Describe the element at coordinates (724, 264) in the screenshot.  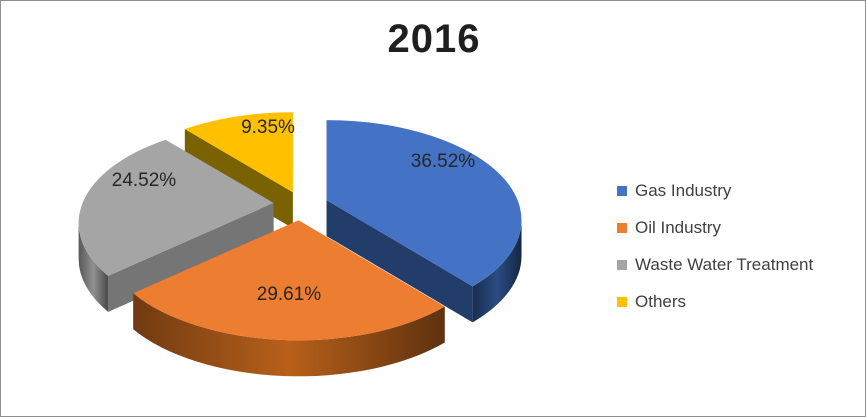
I see `legend-label-waste-water-treatment: Waste Water Treatment` at that location.